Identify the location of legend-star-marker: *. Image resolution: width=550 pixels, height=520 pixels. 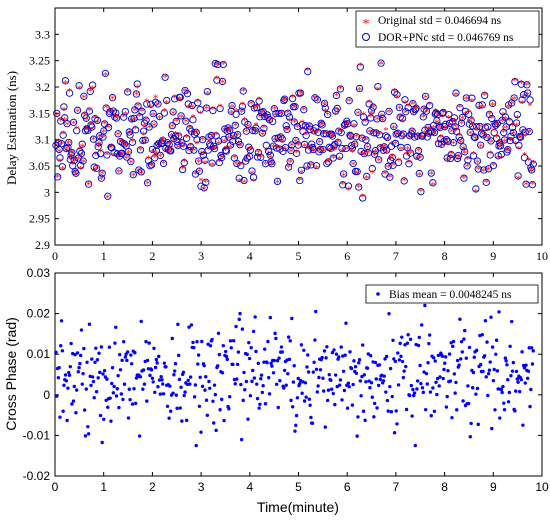
(366, 24).